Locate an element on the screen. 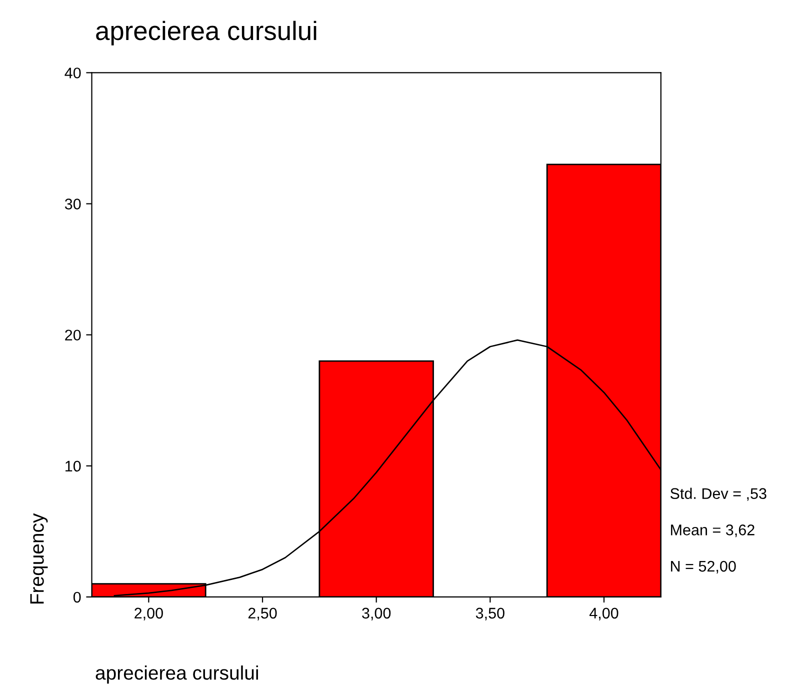  chart-title: aprecierea cursului is located at coordinates (206, 33).